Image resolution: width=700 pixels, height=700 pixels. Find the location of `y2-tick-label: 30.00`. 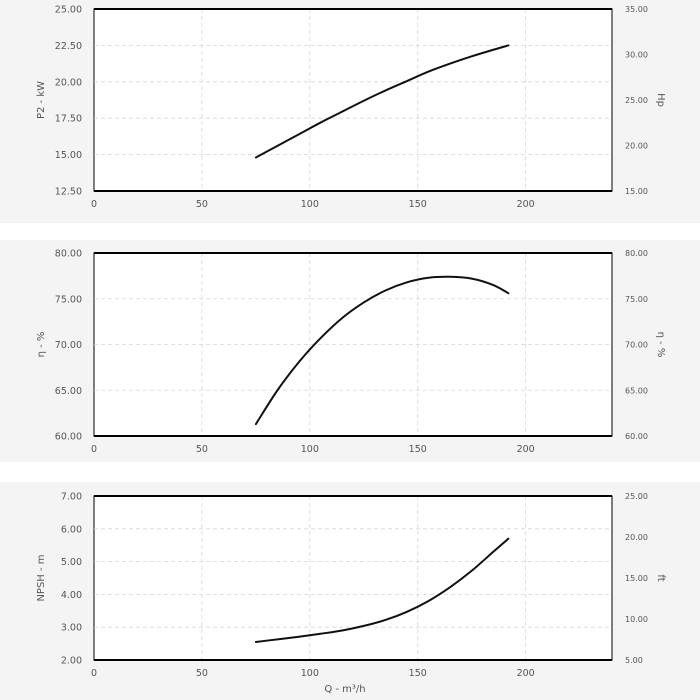

y2-tick-label: 30.00 is located at coordinates (636, 55).